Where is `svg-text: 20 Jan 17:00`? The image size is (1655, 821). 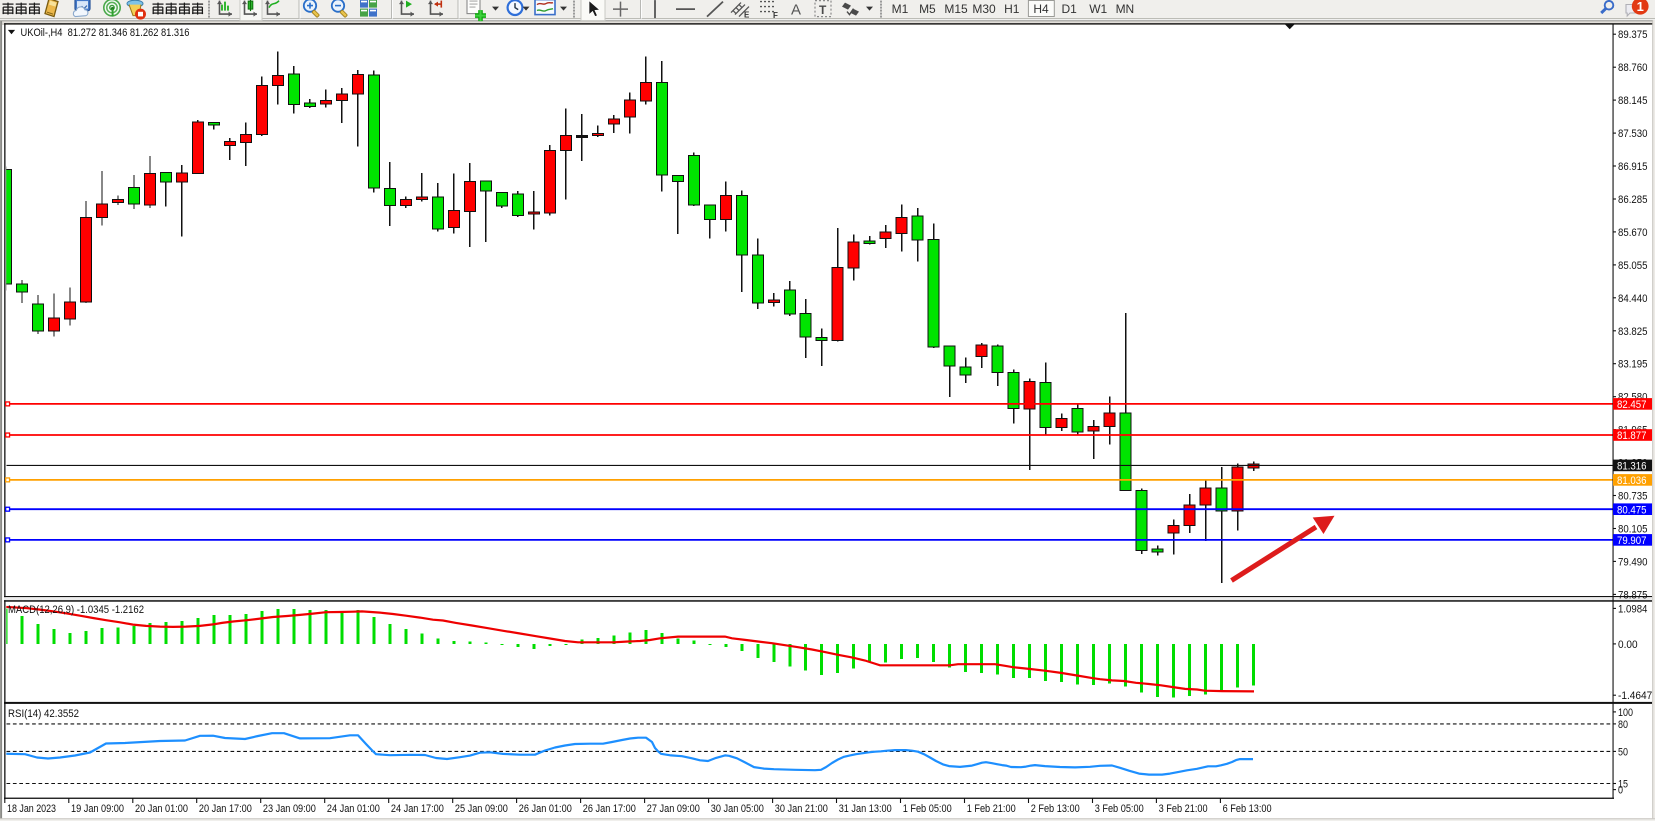 svg-text: 20 Jan 17:00 is located at coordinates (225, 809).